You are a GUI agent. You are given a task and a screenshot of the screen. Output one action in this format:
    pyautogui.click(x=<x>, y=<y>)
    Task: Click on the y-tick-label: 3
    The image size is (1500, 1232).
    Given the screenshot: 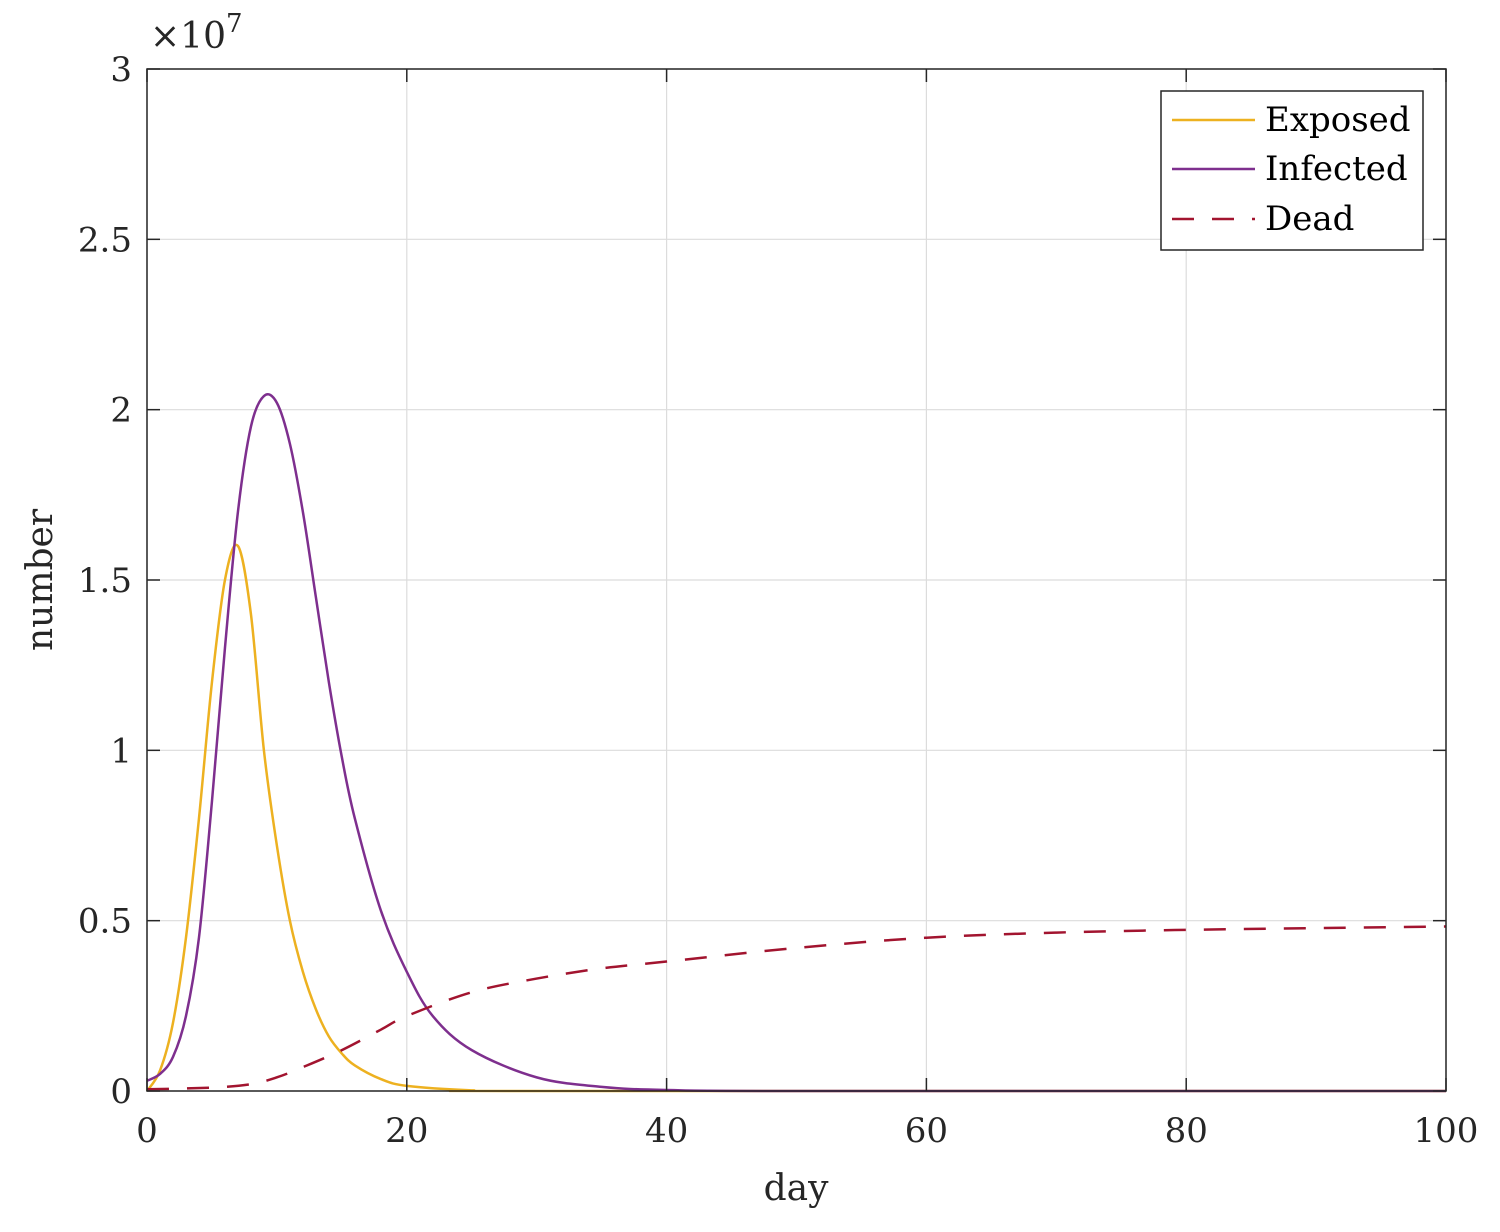 What is the action you would take?
    pyautogui.click(x=121, y=70)
    